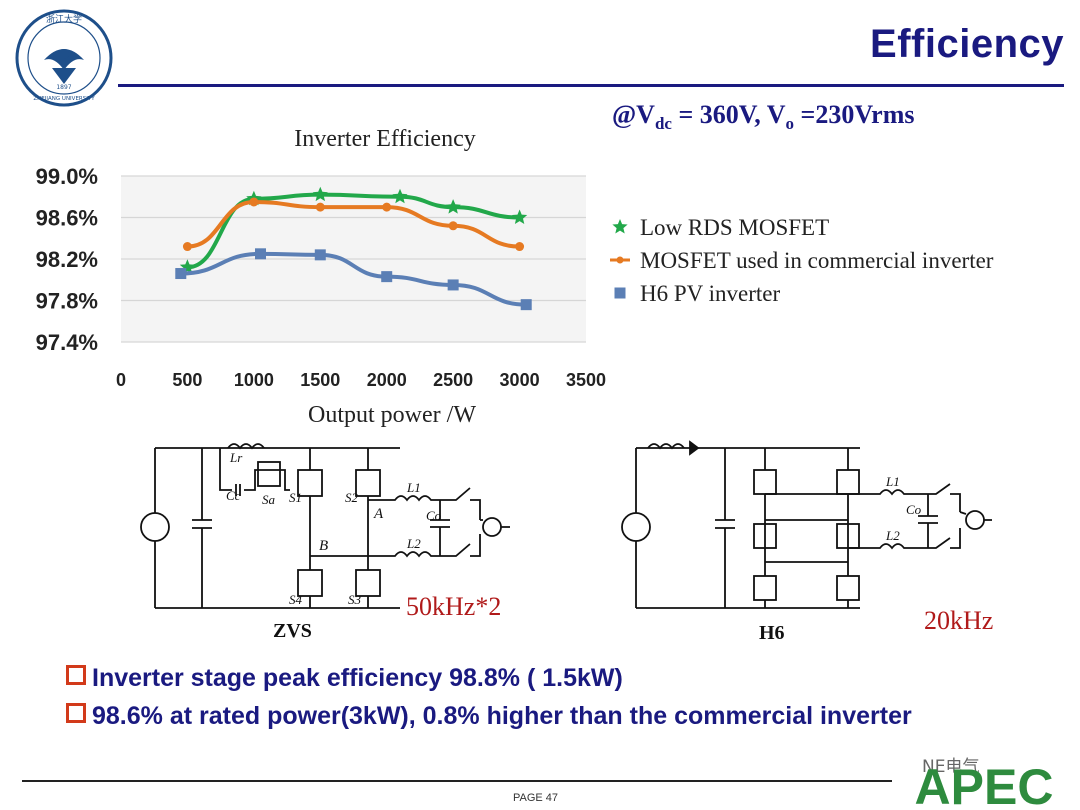  I want to click on logo-text-bottom: ZHEJIANG UNIVERSITY, so click(64, 99).